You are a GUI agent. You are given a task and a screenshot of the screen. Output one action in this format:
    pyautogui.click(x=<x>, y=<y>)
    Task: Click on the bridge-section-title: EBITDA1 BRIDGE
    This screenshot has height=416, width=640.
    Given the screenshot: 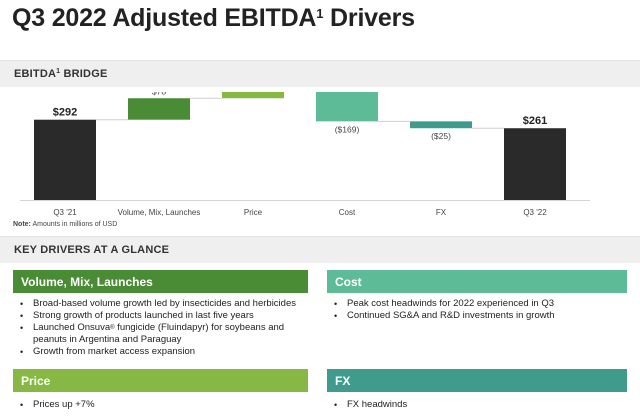 What is the action you would take?
    pyautogui.click(x=61, y=74)
    